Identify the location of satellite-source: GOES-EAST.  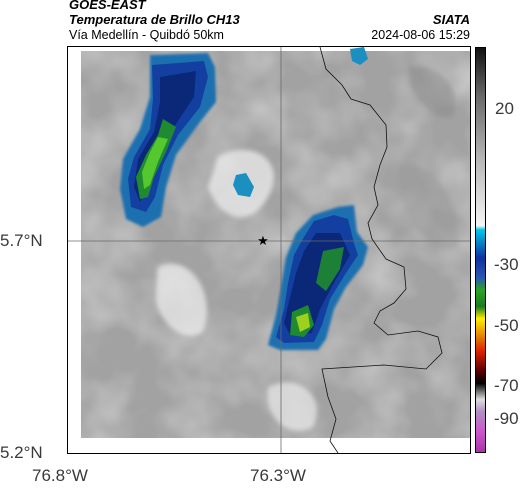
(107, 6).